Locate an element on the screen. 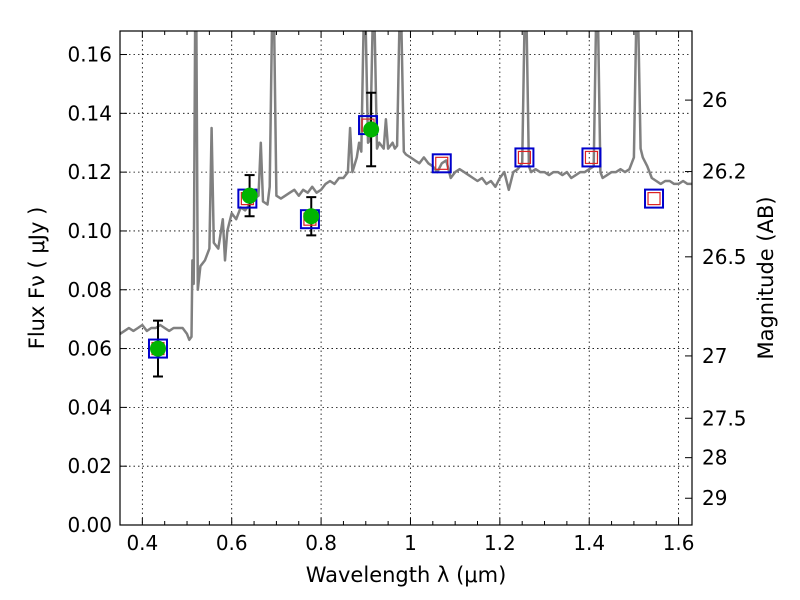 The height and width of the screenshot is (600, 800). x-tick-label: 1.2 is located at coordinates (500, 543).